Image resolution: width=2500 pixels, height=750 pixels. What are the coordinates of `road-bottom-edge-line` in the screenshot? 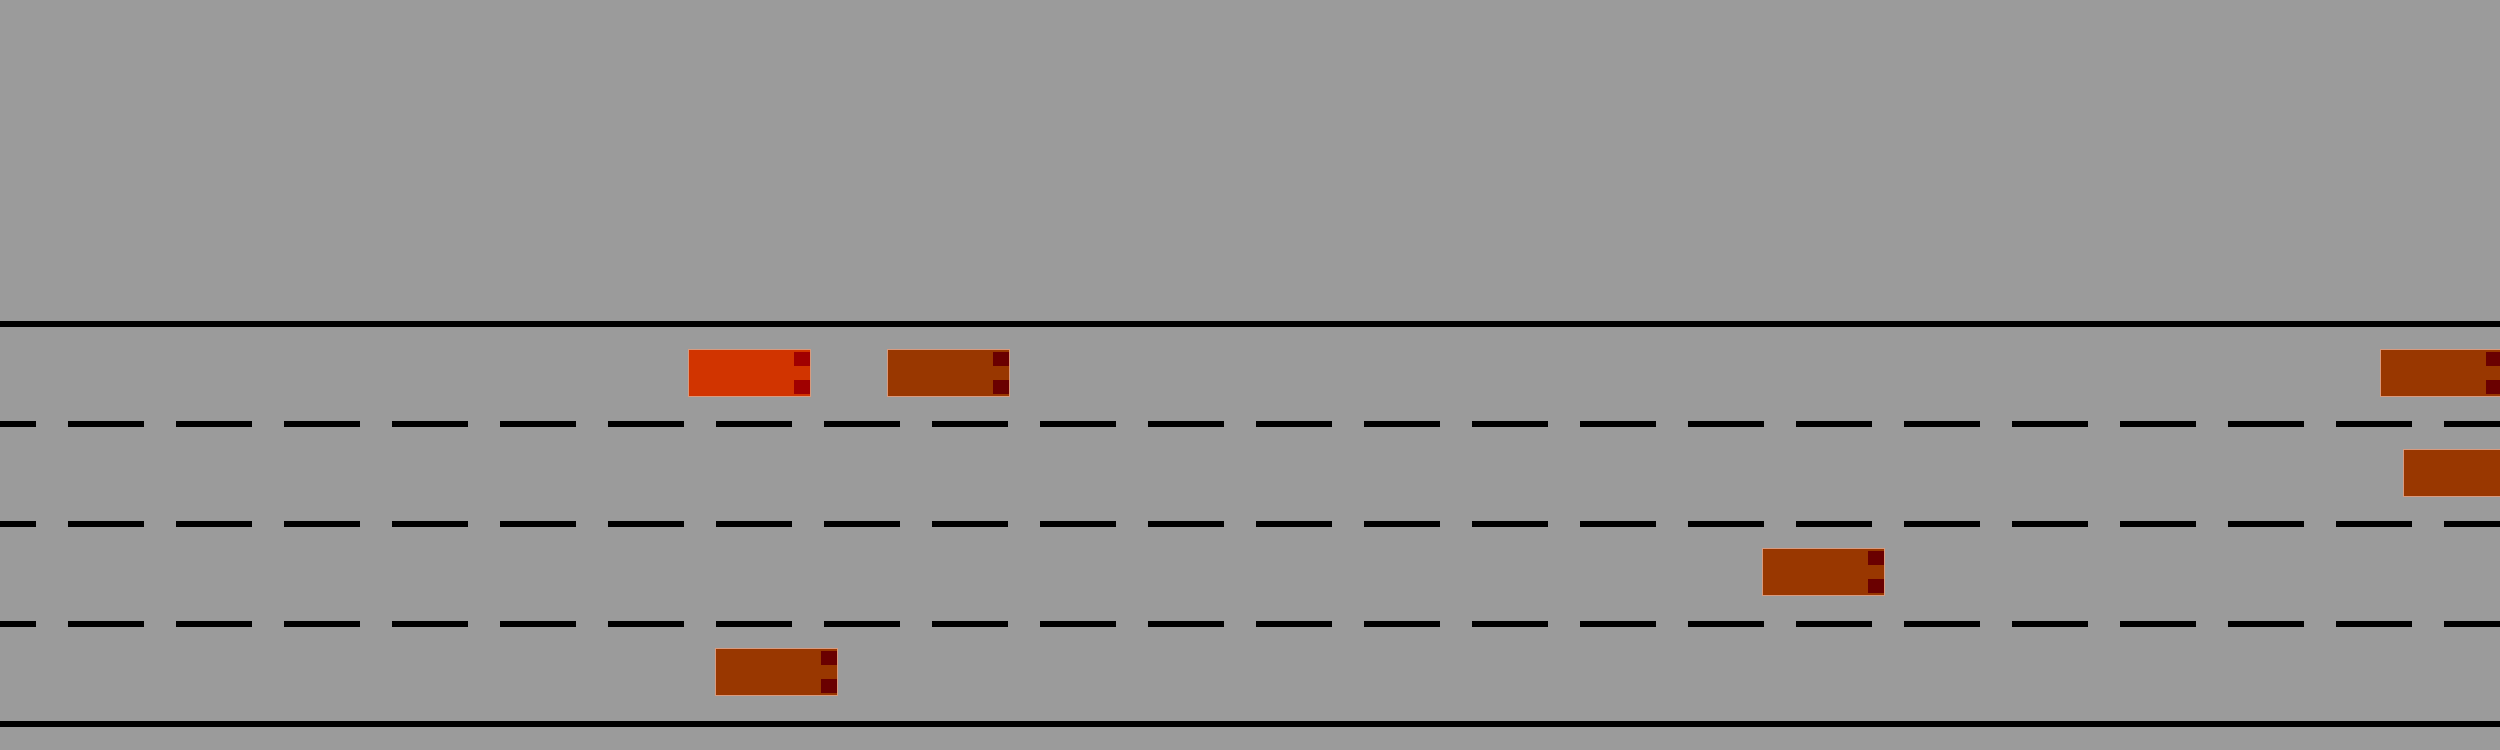 It's located at (1250, 724).